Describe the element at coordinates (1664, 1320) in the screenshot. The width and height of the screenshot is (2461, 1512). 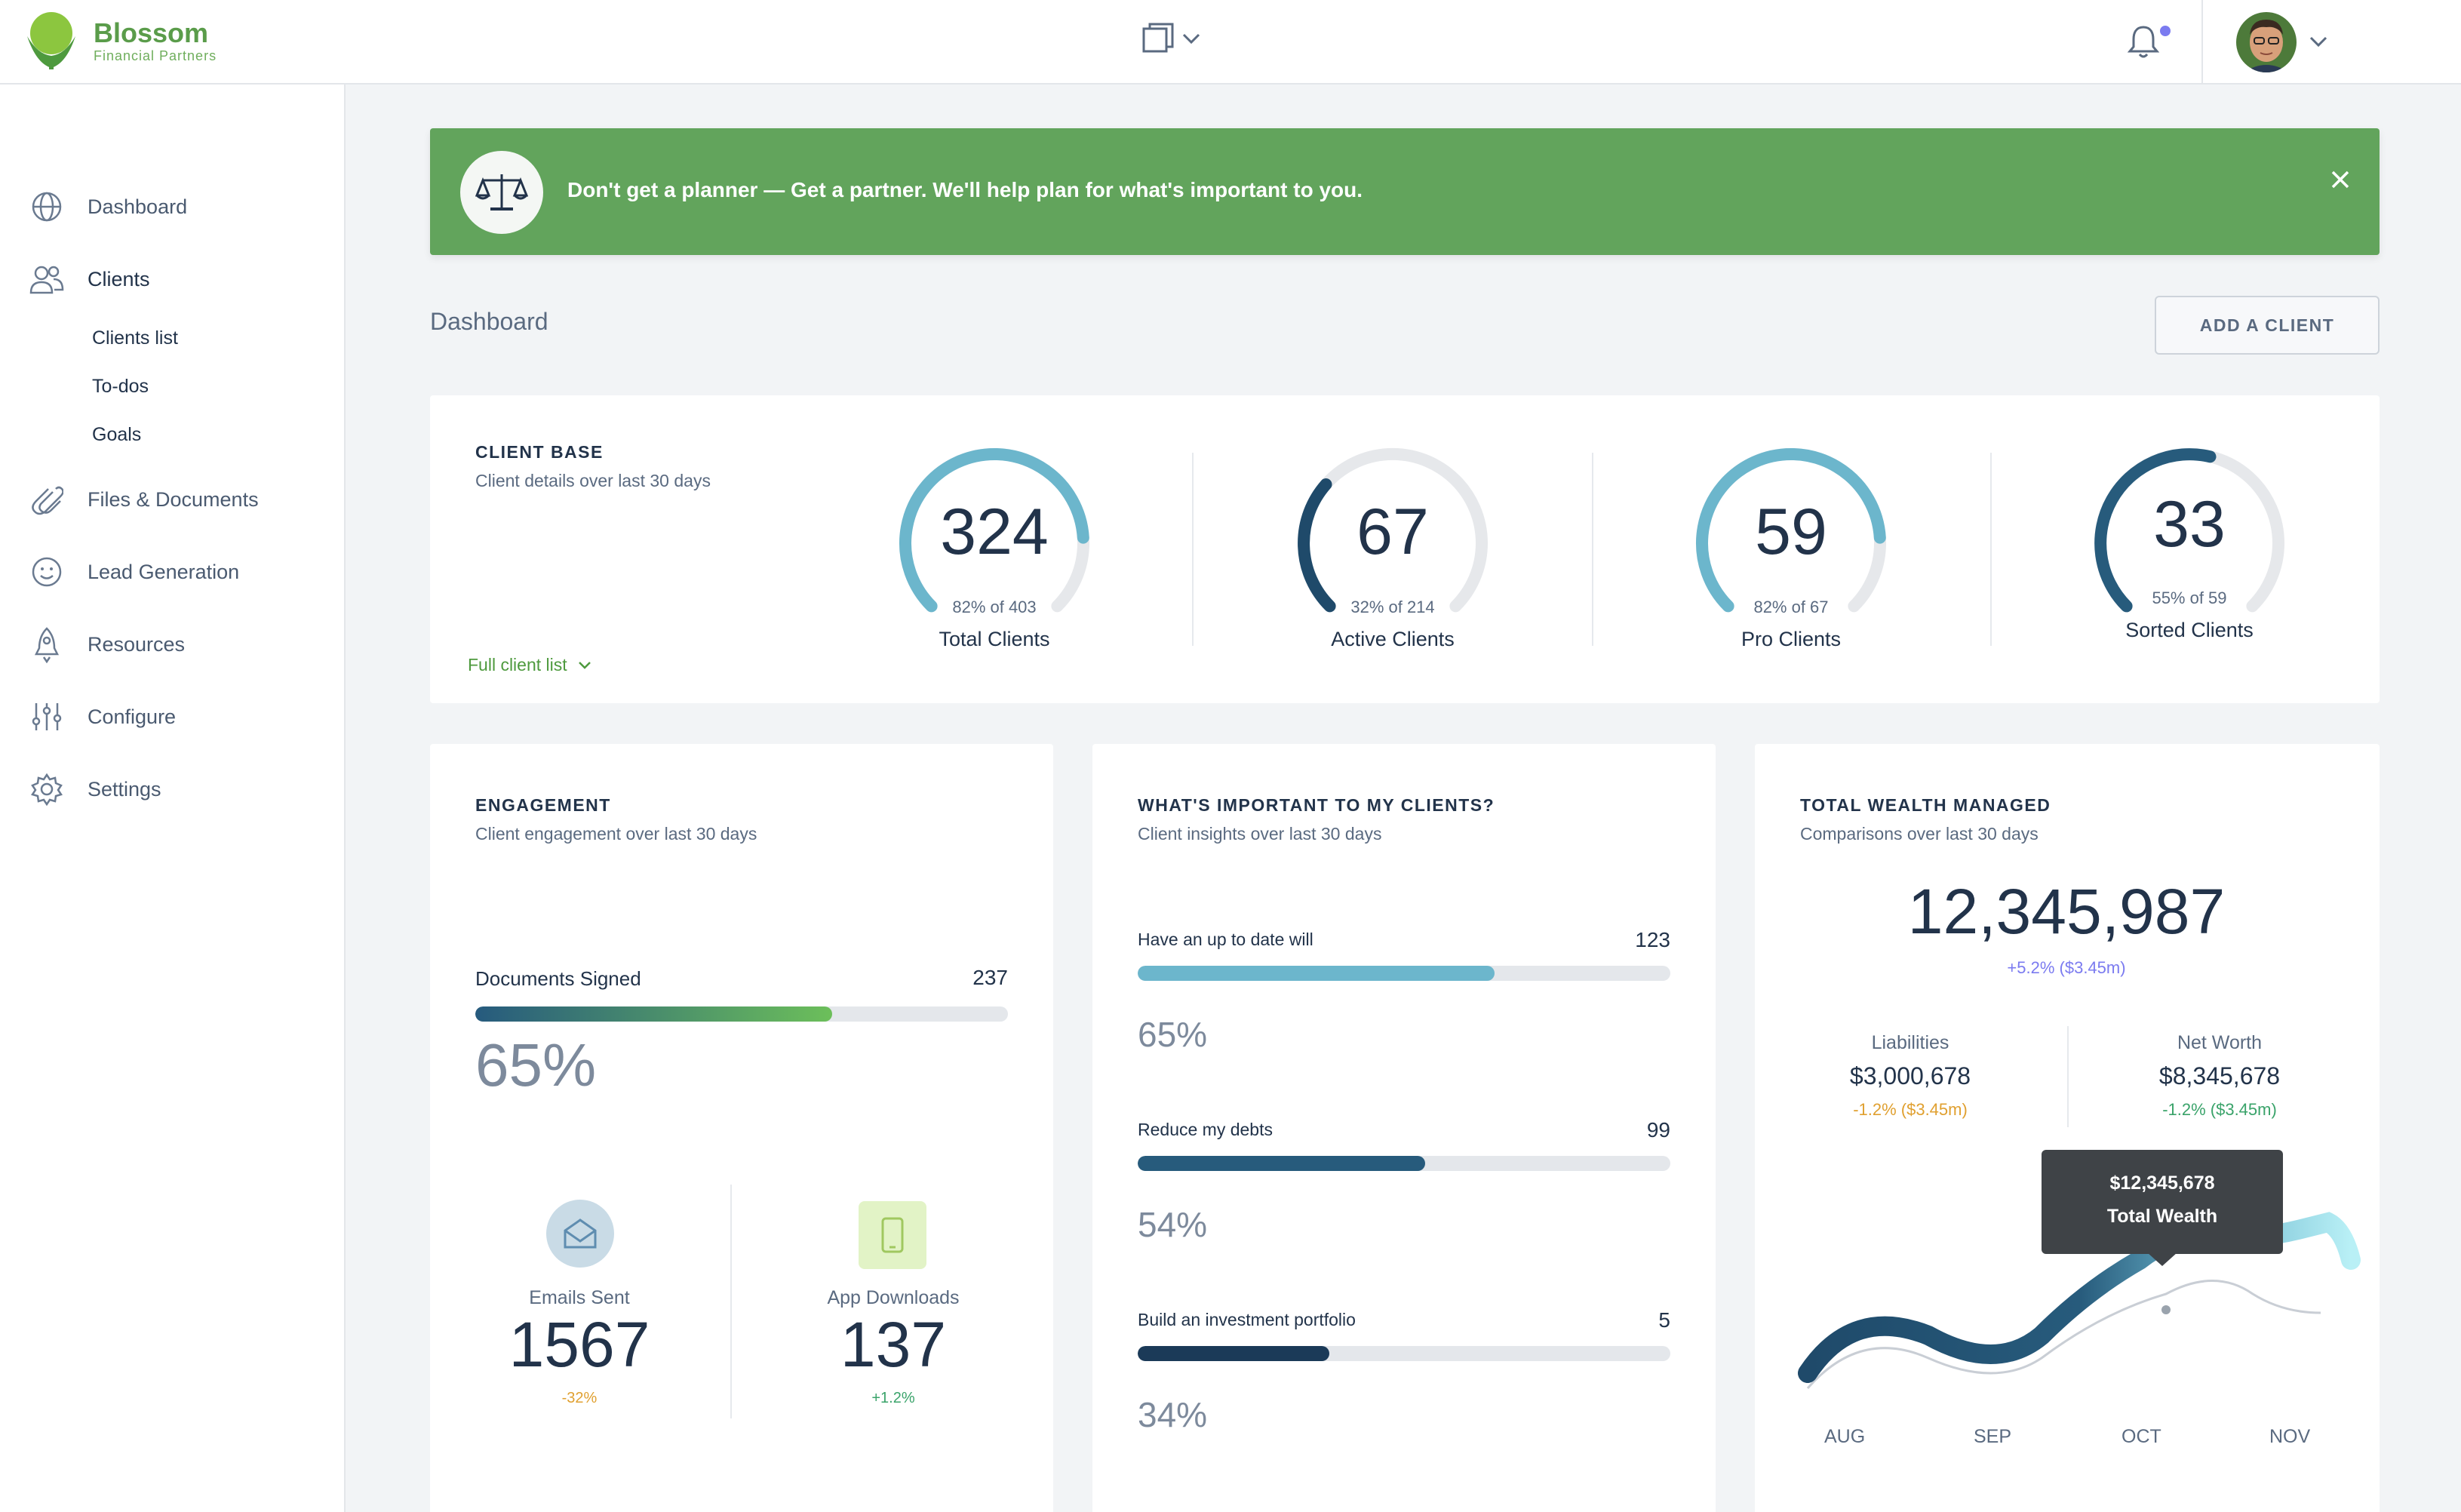
I see `insight-value: 5` at that location.